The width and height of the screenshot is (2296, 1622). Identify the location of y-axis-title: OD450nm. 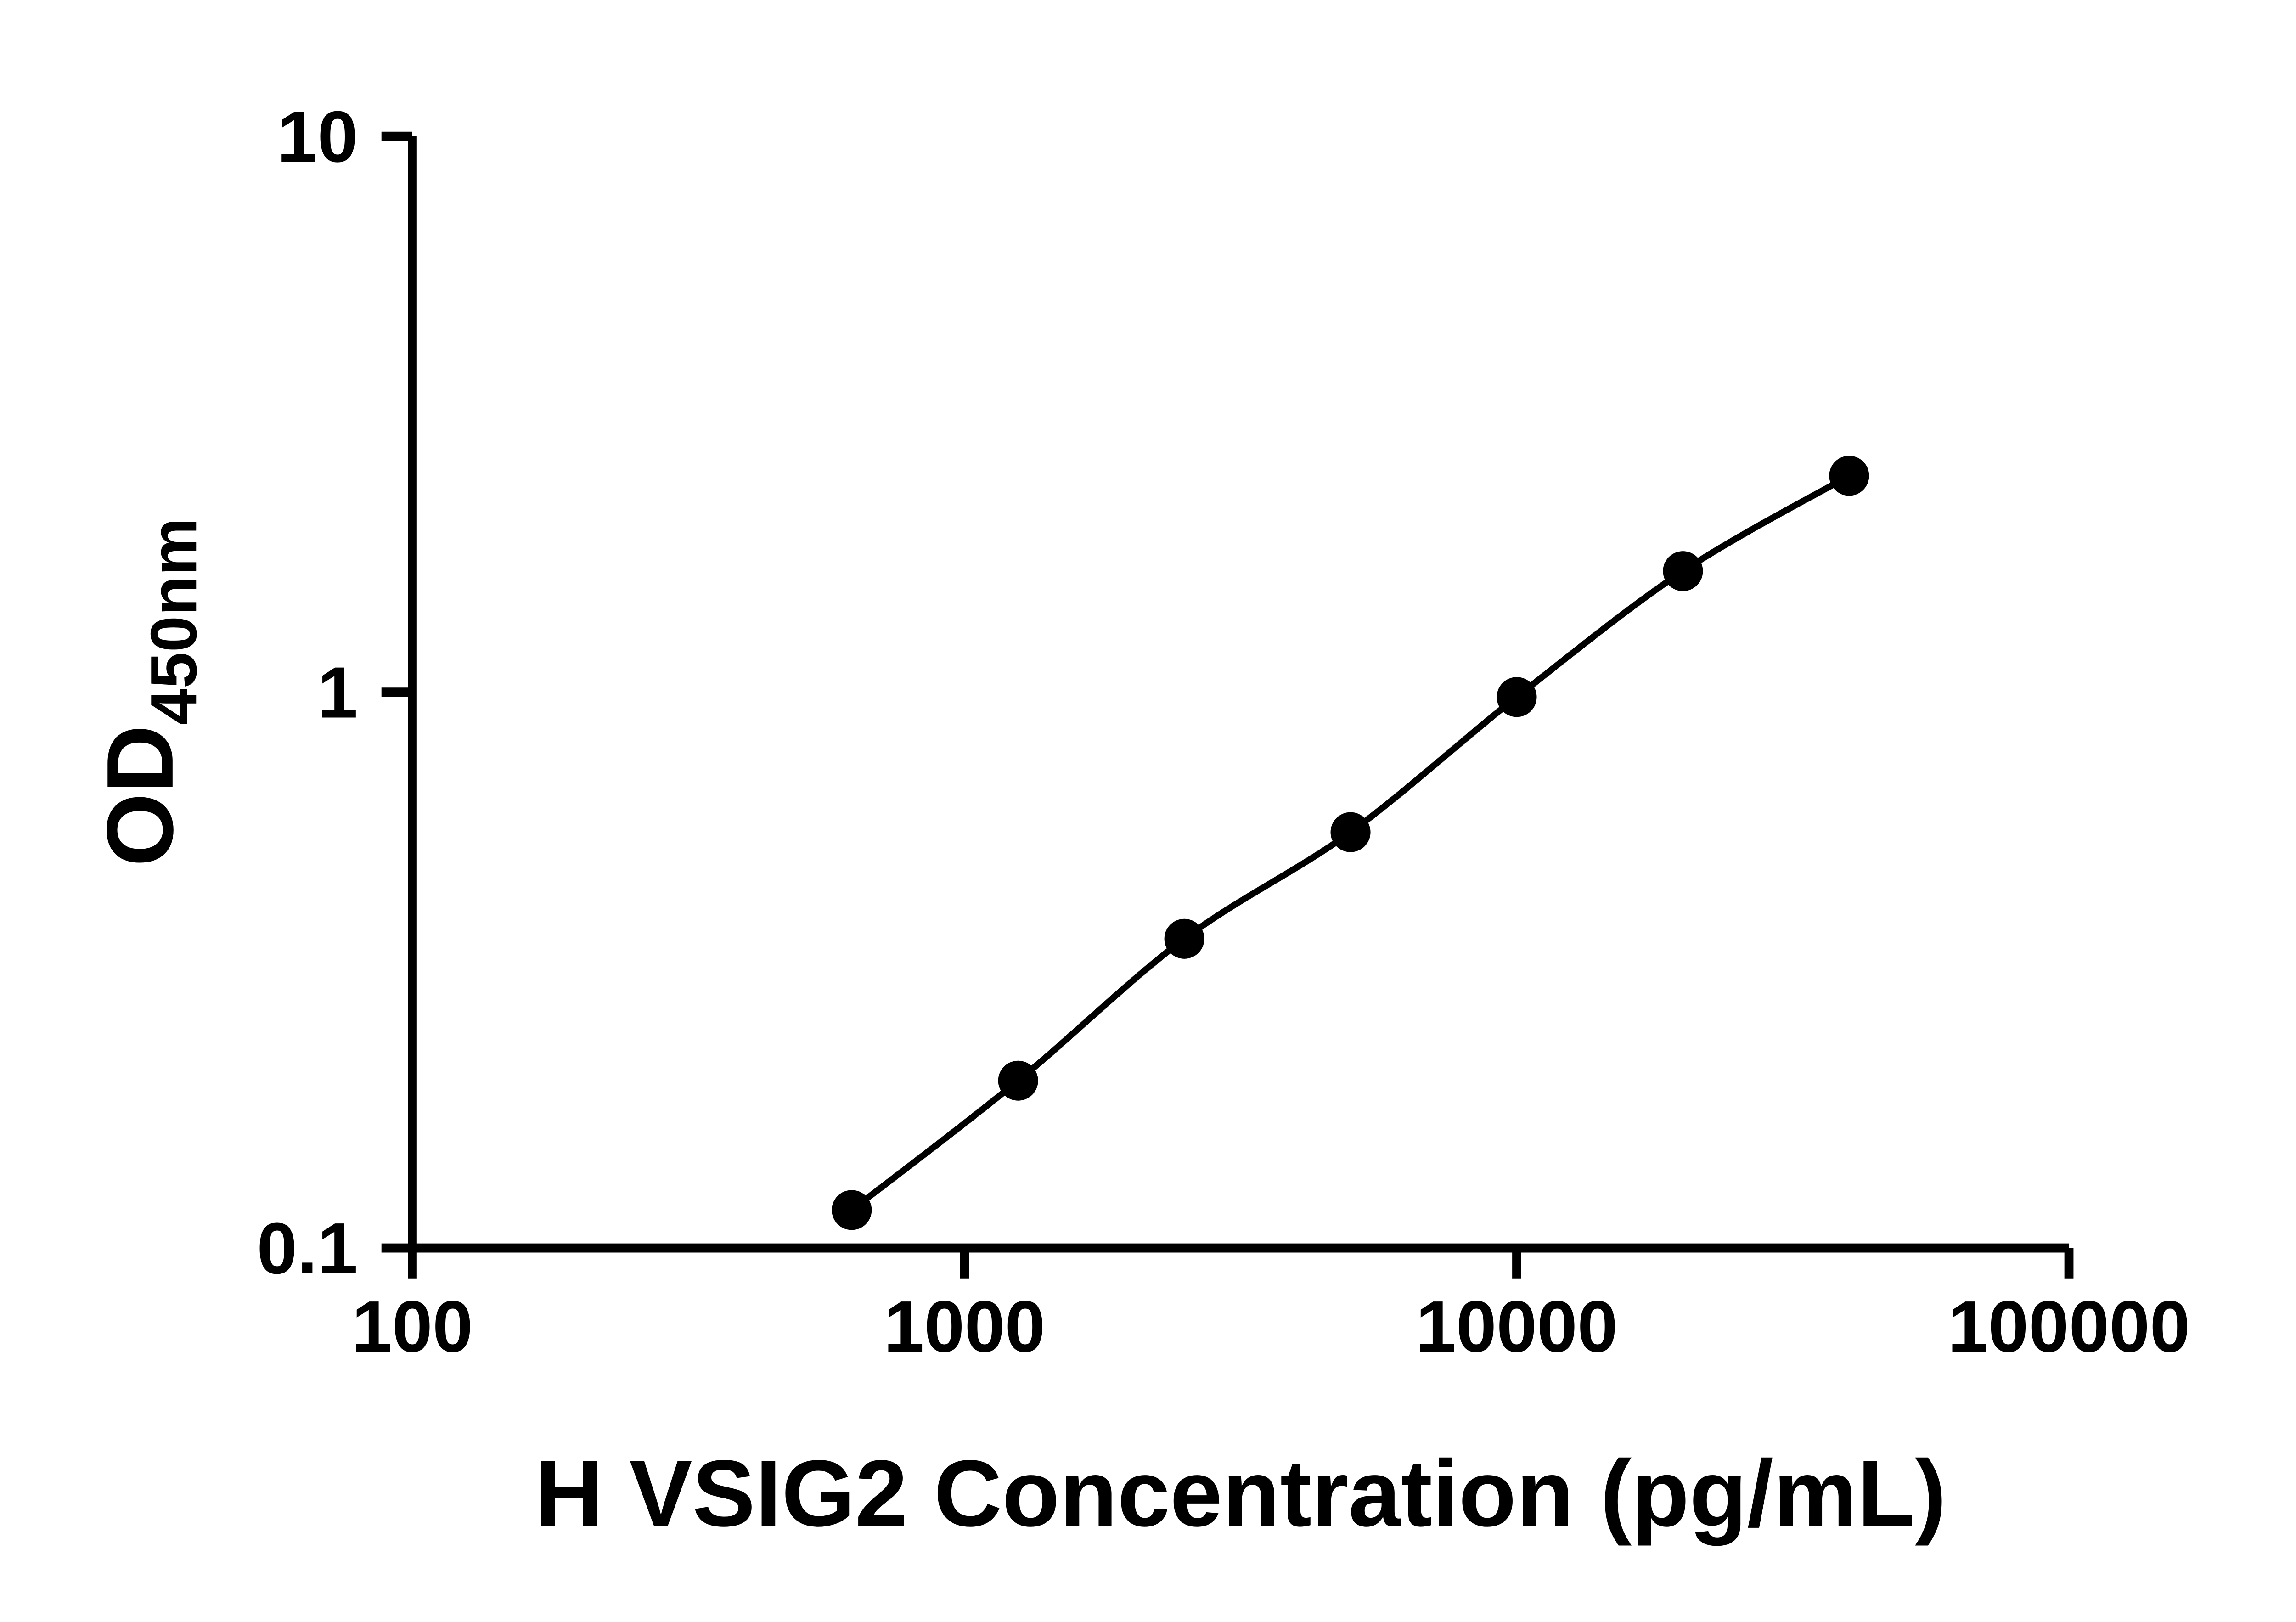
(149, 692).